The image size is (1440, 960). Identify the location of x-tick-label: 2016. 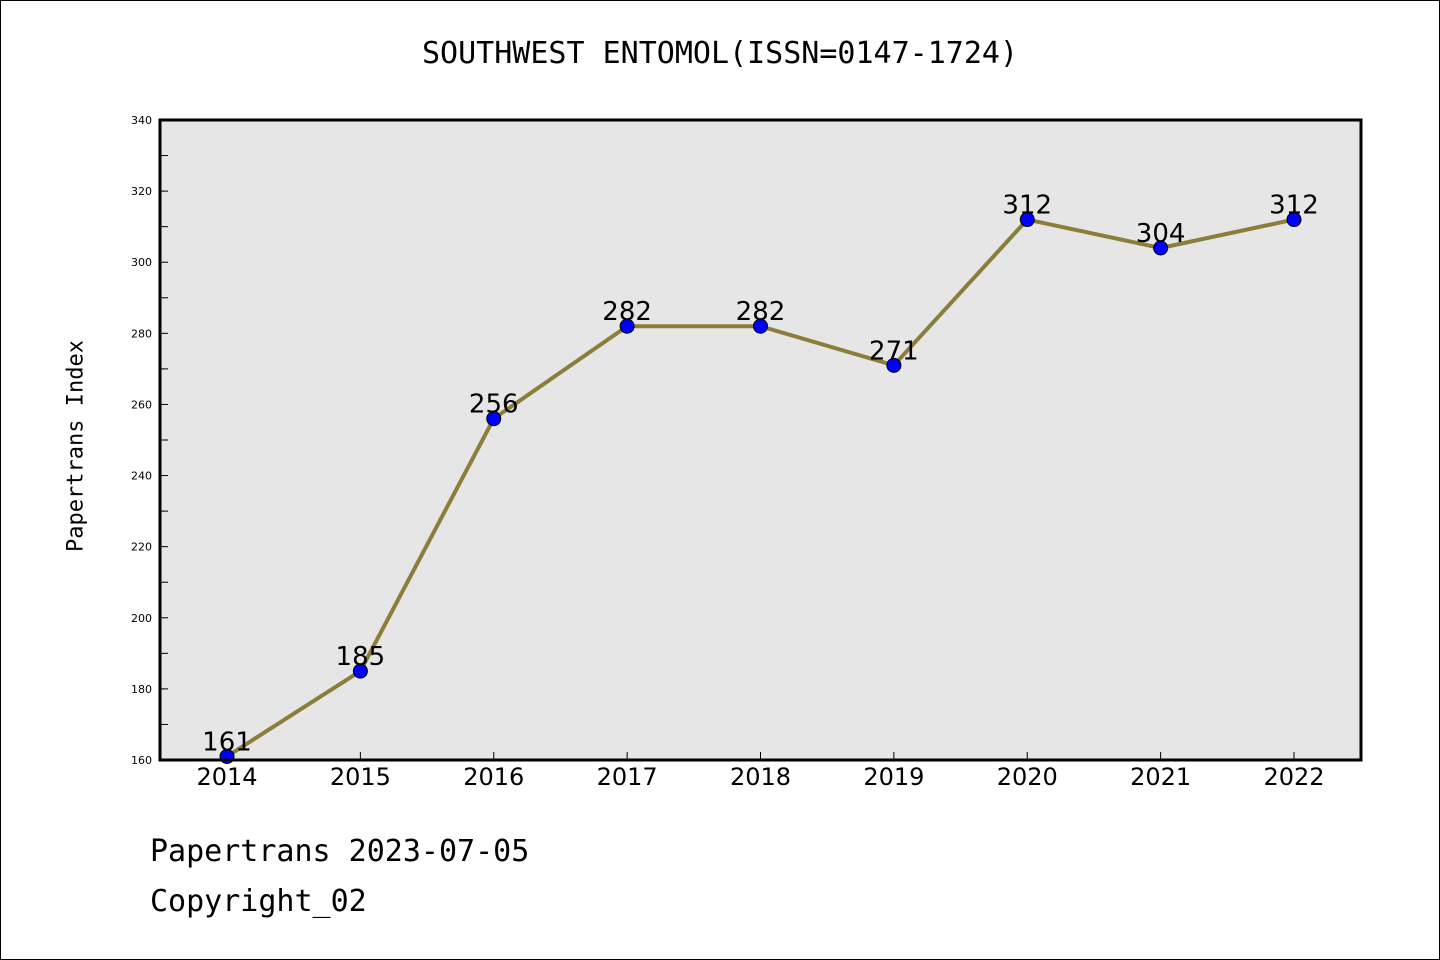
(493, 777).